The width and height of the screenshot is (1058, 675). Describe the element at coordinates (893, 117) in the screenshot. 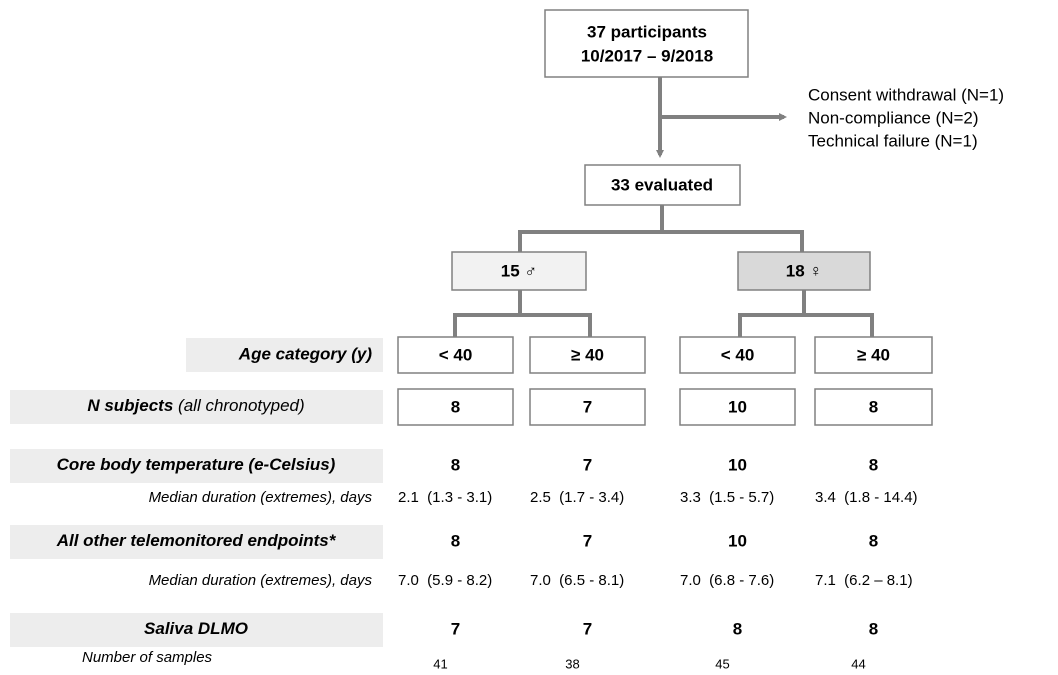

I see `exclusion: Non-compliance (N=2)` at that location.